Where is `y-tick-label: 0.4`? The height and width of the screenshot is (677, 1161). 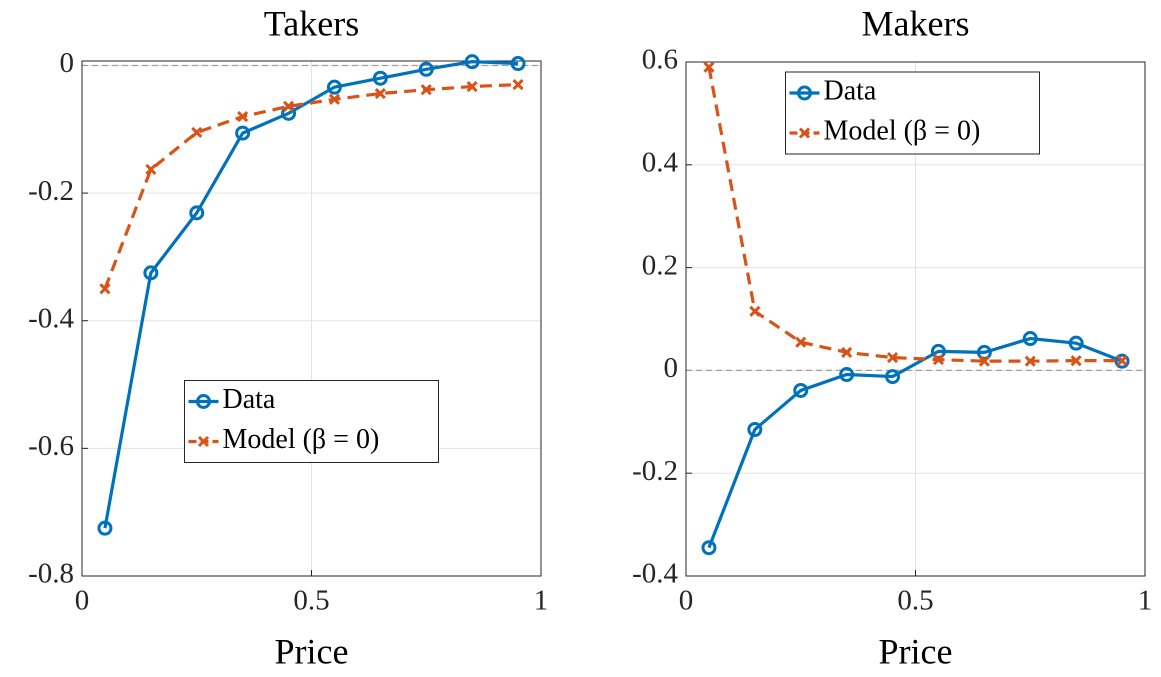 y-tick-label: 0.4 is located at coordinates (660, 162).